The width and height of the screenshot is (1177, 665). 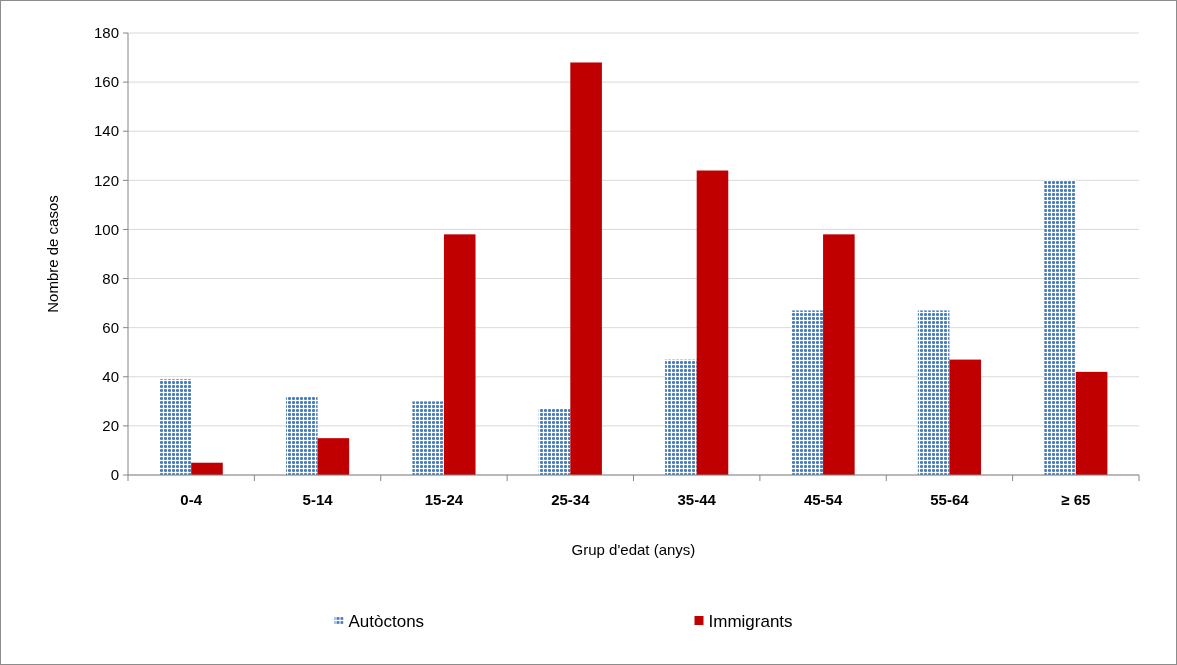 What do you see at coordinates (106, 82) in the screenshot?
I see `y-tick-label: 160` at bounding box center [106, 82].